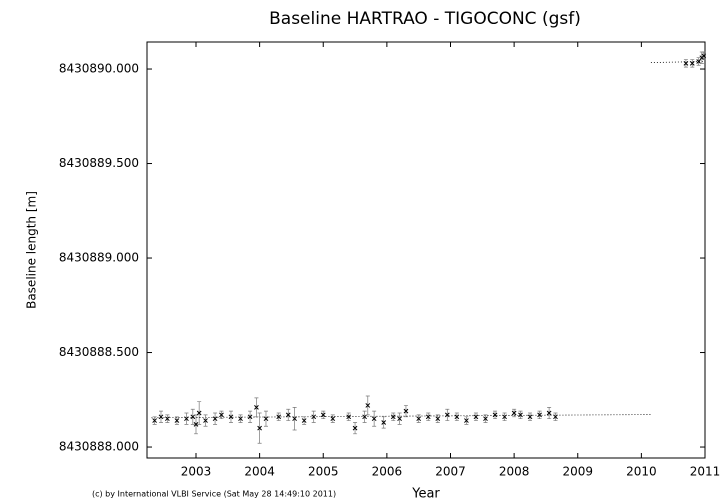  I want to click on x-tick-label: 2003, so click(196, 472).